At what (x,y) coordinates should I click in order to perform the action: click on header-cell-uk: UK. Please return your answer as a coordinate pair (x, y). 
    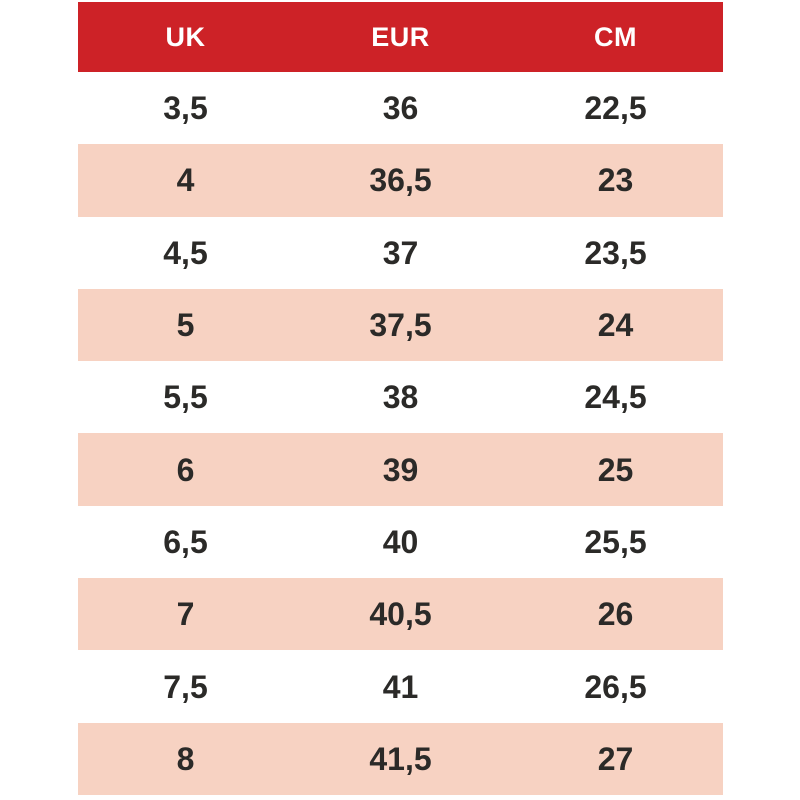
    Looking at the image, I should click on (185, 36).